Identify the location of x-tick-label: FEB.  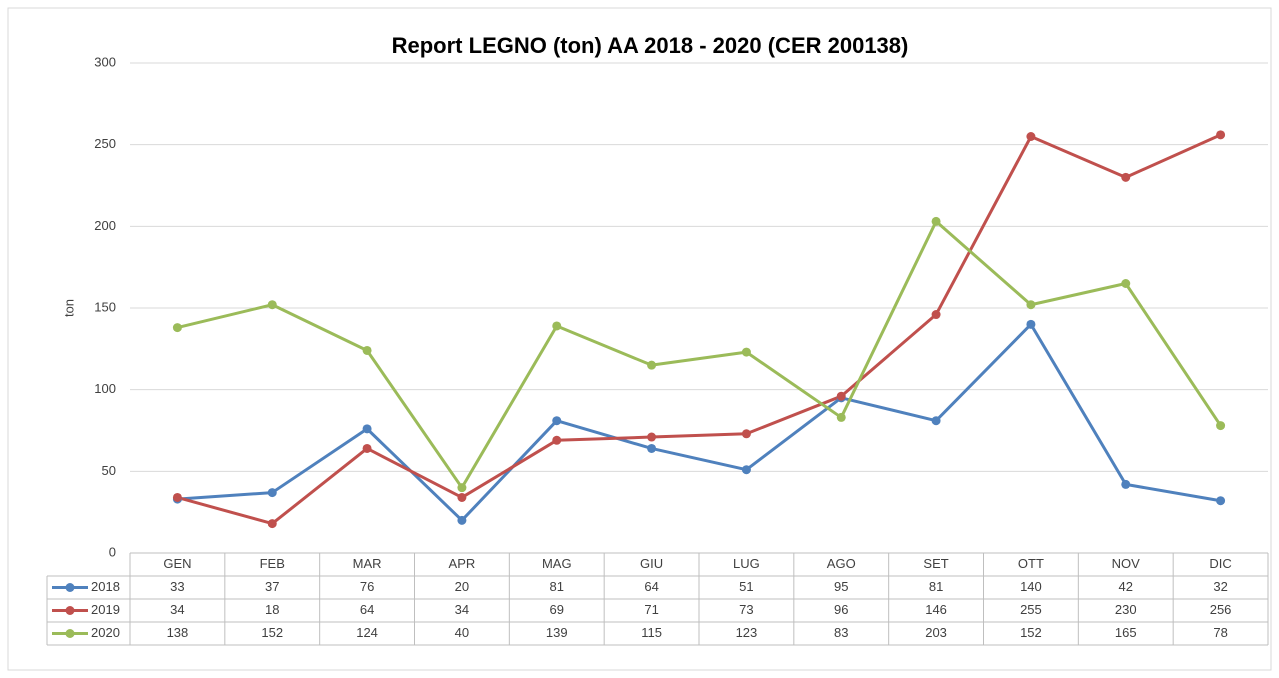
(272, 563).